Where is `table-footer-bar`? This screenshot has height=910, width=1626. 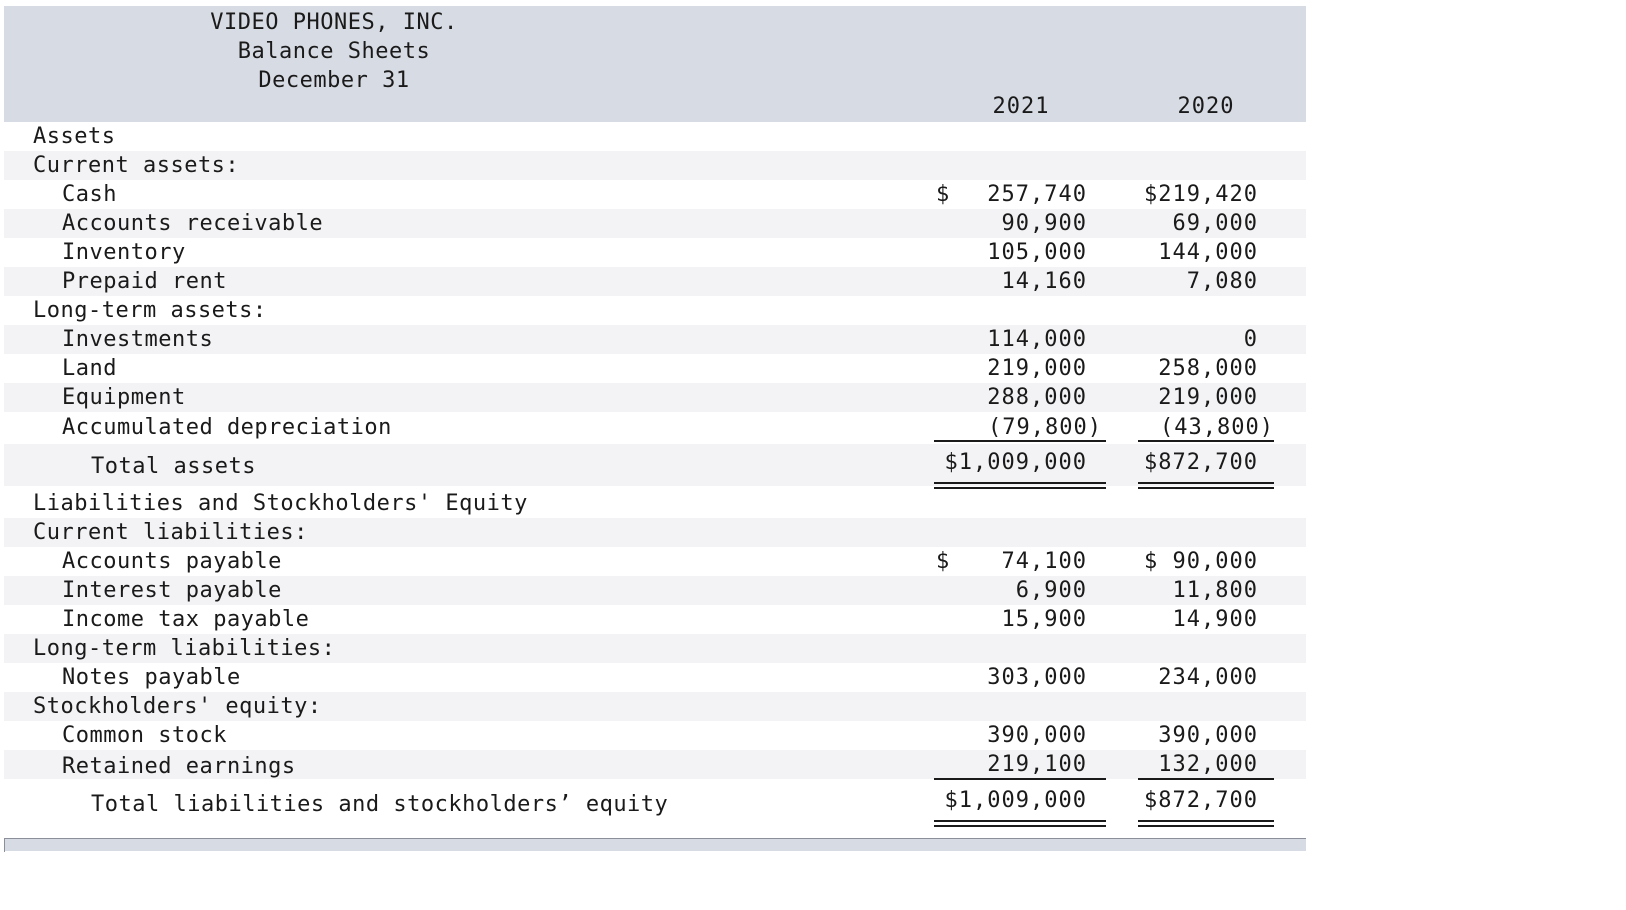
table-footer-bar is located at coordinates (655, 844).